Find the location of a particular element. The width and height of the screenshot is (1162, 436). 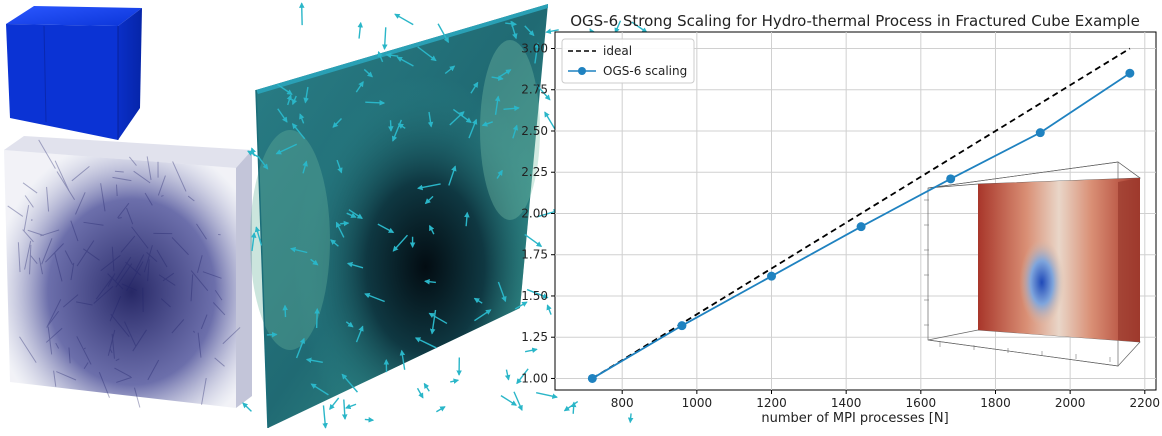

x-axis-ticks: 800 1000 1200 1400 1600 1800 2000 2200 is located at coordinates (885, 400).